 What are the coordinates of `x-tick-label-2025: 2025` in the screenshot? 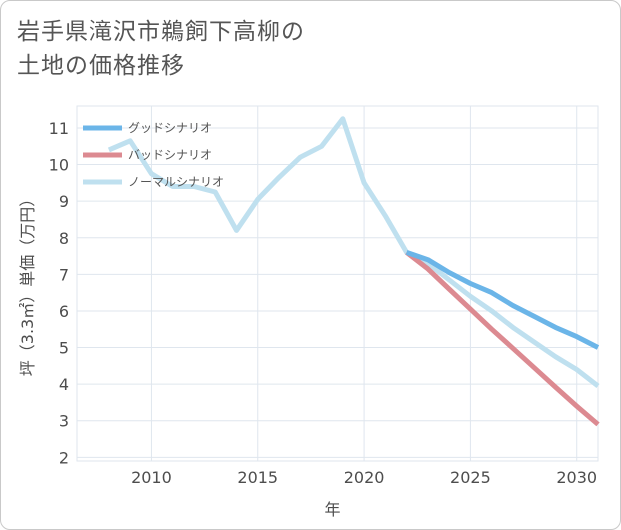 It's located at (470, 477).